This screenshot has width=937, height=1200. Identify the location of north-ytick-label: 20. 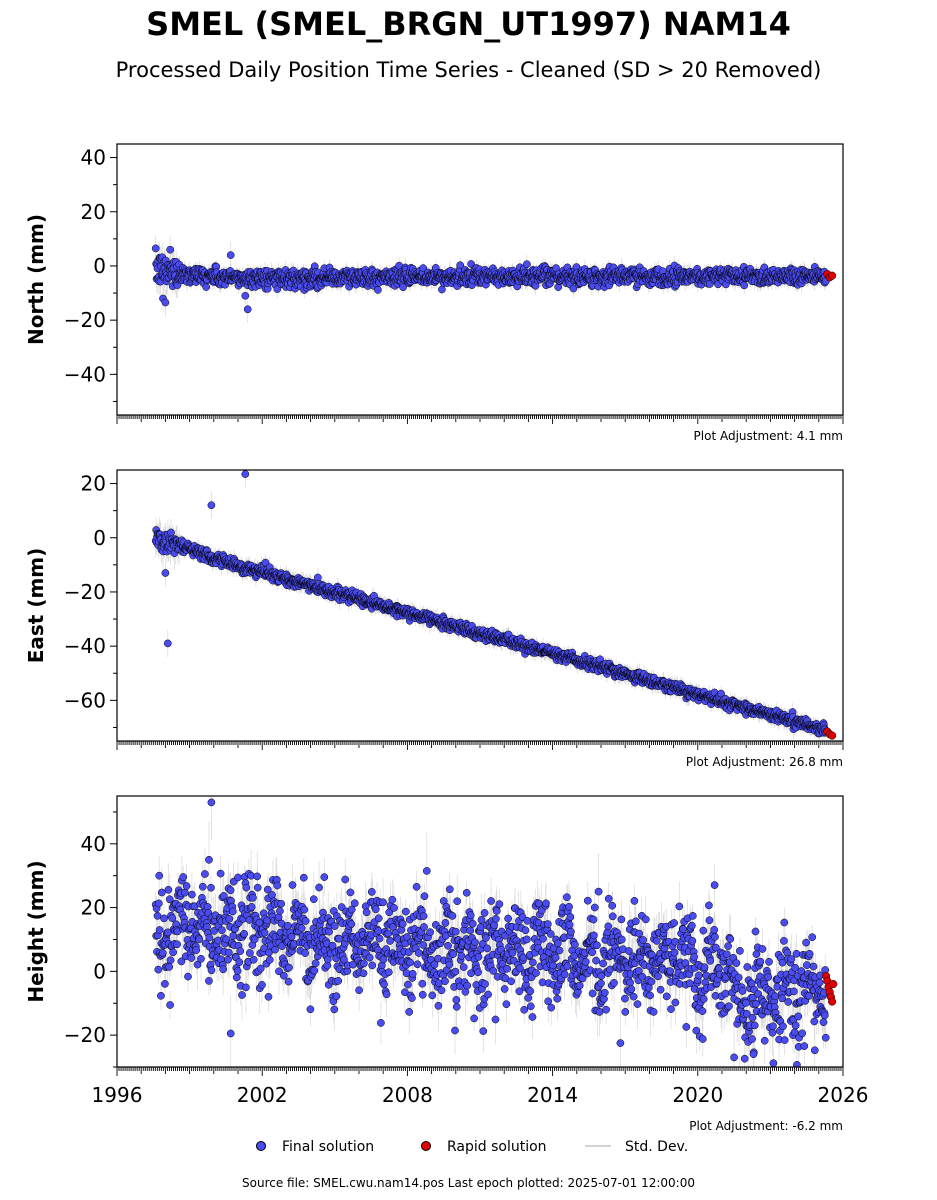
(93, 212).